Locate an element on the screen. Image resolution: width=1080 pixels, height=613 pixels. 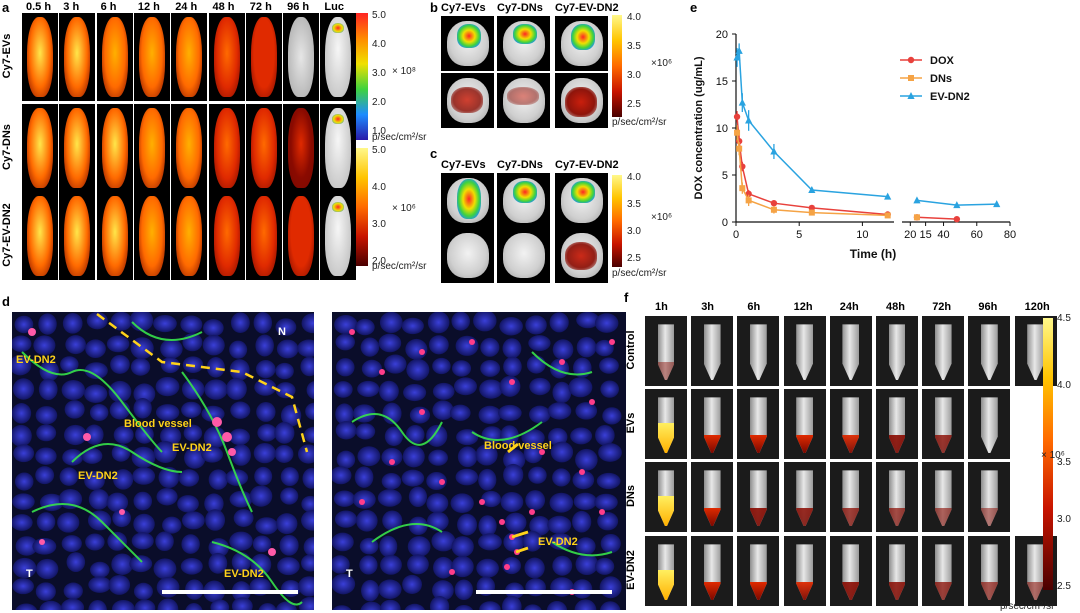
panel-a-luc-signal is located at coordinates (338, 207).